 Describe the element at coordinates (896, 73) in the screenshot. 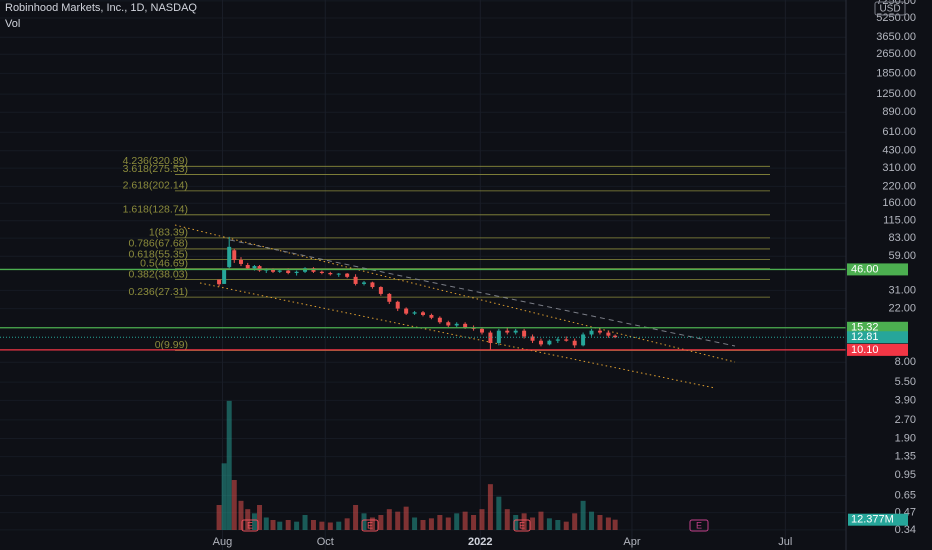

I see `y-tick-label: 1850.00` at that location.